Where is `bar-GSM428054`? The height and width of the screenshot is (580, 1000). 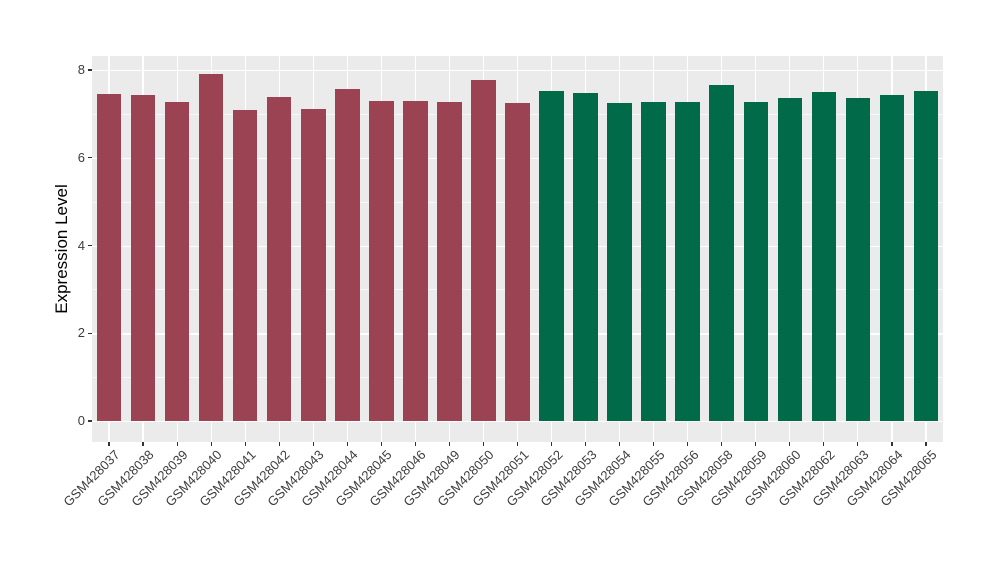
bar-GSM428054 is located at coordinates (619, 262).